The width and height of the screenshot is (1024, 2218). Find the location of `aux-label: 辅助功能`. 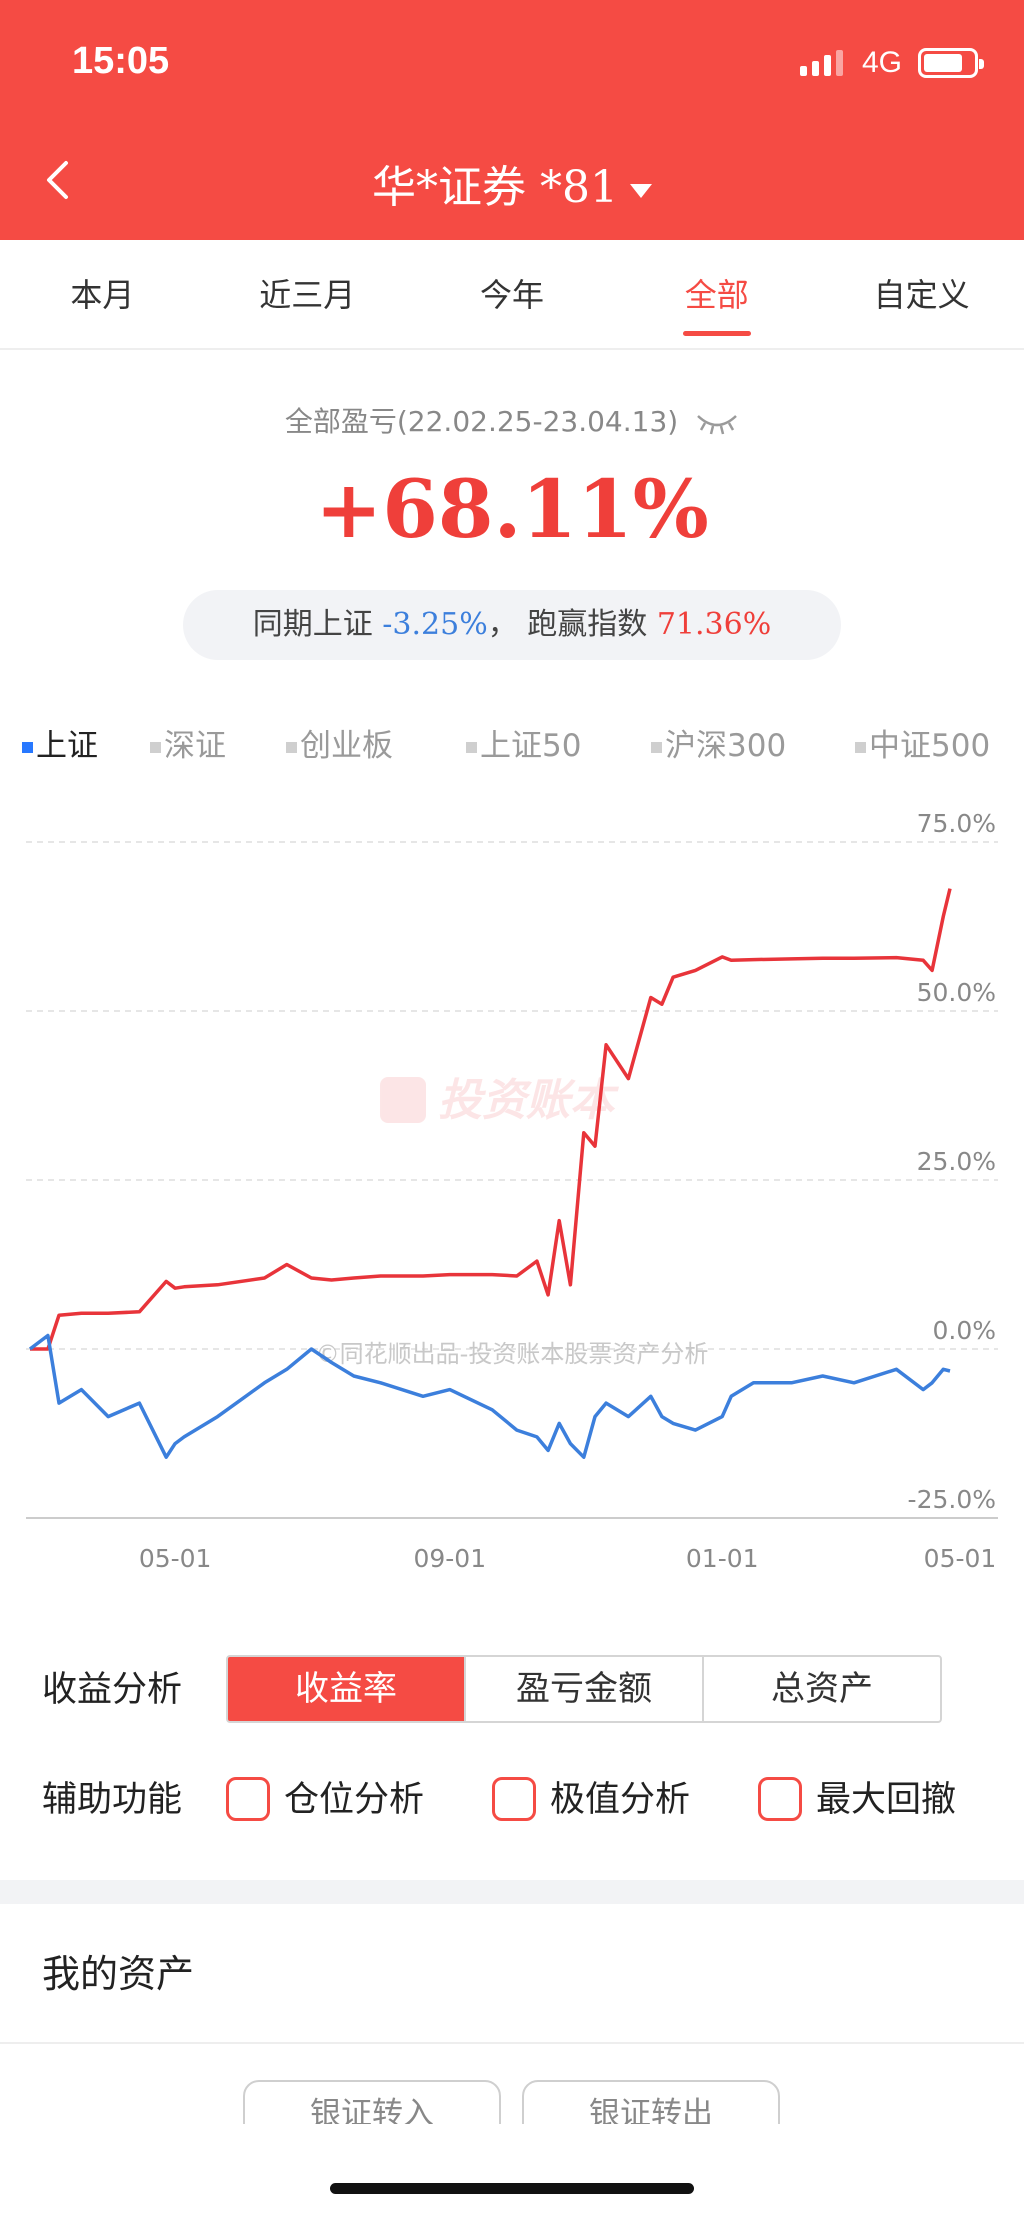

aux-label: 辅助功能 is located at coordinates (112, 1800).